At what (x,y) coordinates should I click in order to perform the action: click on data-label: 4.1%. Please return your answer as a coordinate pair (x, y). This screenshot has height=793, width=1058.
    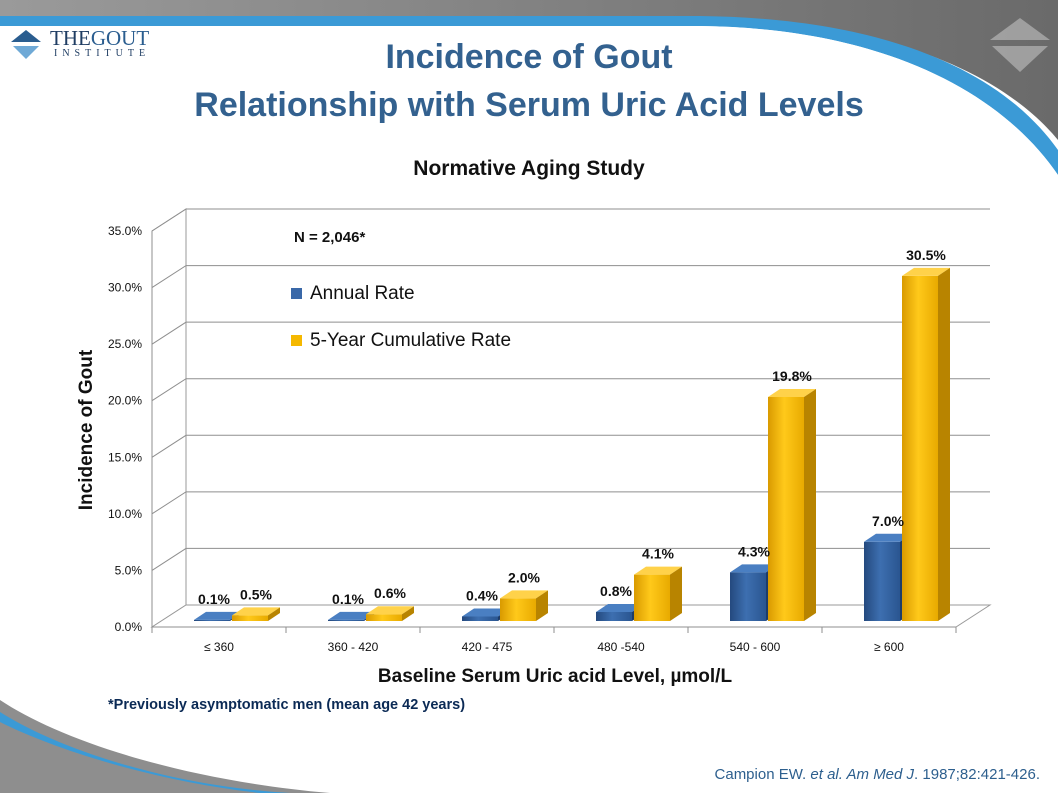
    Looking at the image, I should click on (658, 554).